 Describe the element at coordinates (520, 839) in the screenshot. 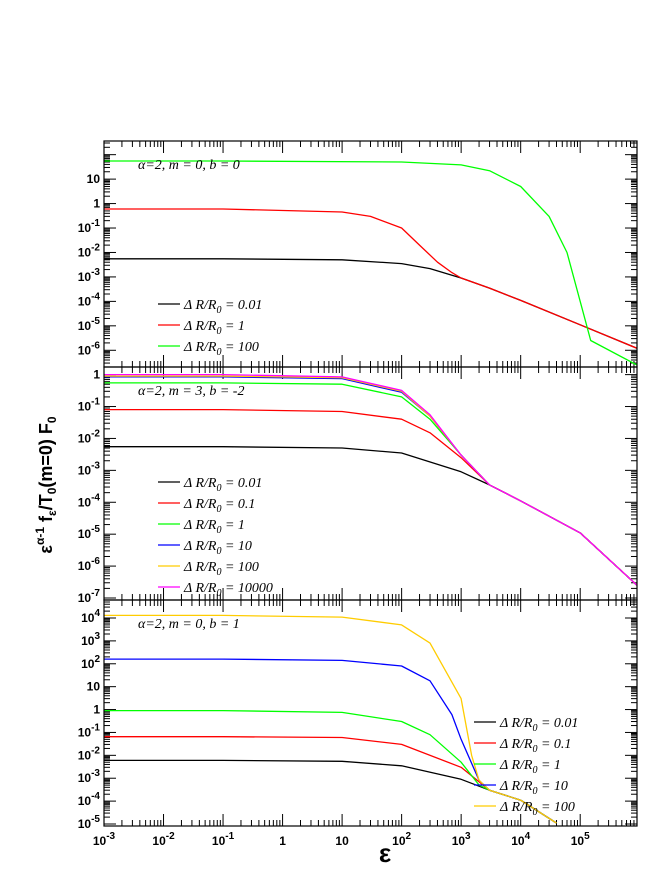

I see `x-tick-label: 10⁴` at that location.